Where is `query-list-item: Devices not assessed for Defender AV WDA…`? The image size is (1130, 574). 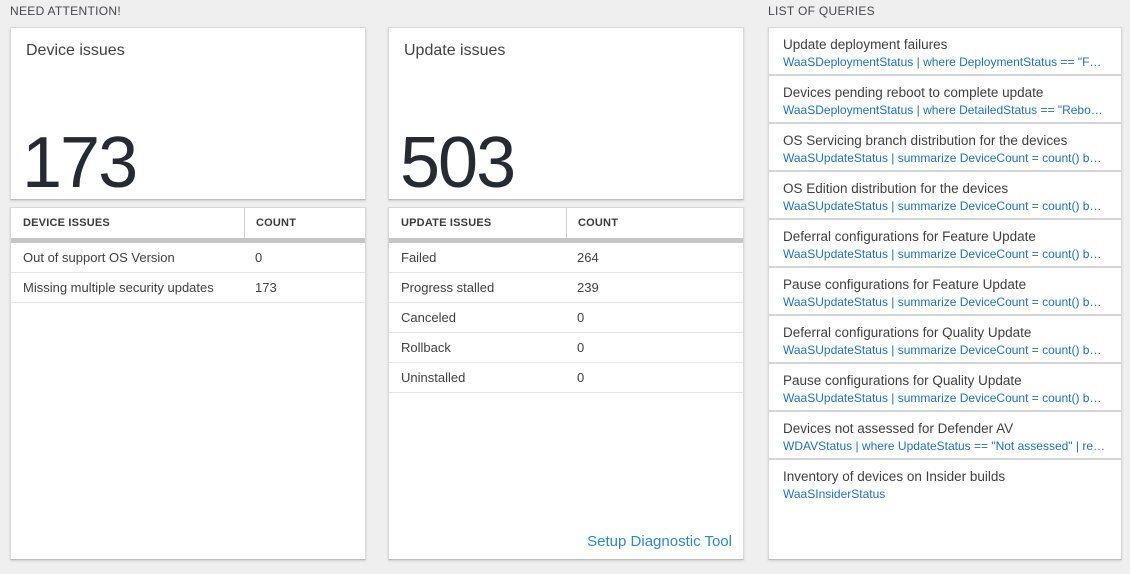
query-list-item: Devices not assessed for Defender AV WDA… is located at coordinates (945, 436).